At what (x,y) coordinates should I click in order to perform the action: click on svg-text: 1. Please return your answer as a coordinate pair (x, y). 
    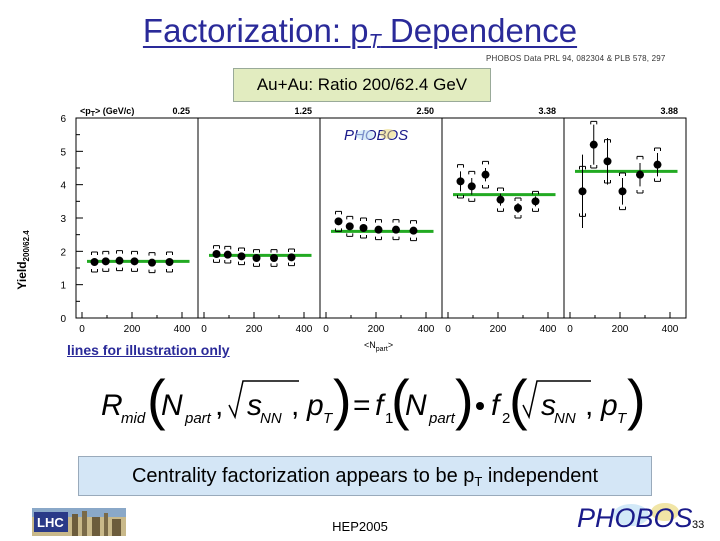
    Looking at the image, I should click on (389, 418).